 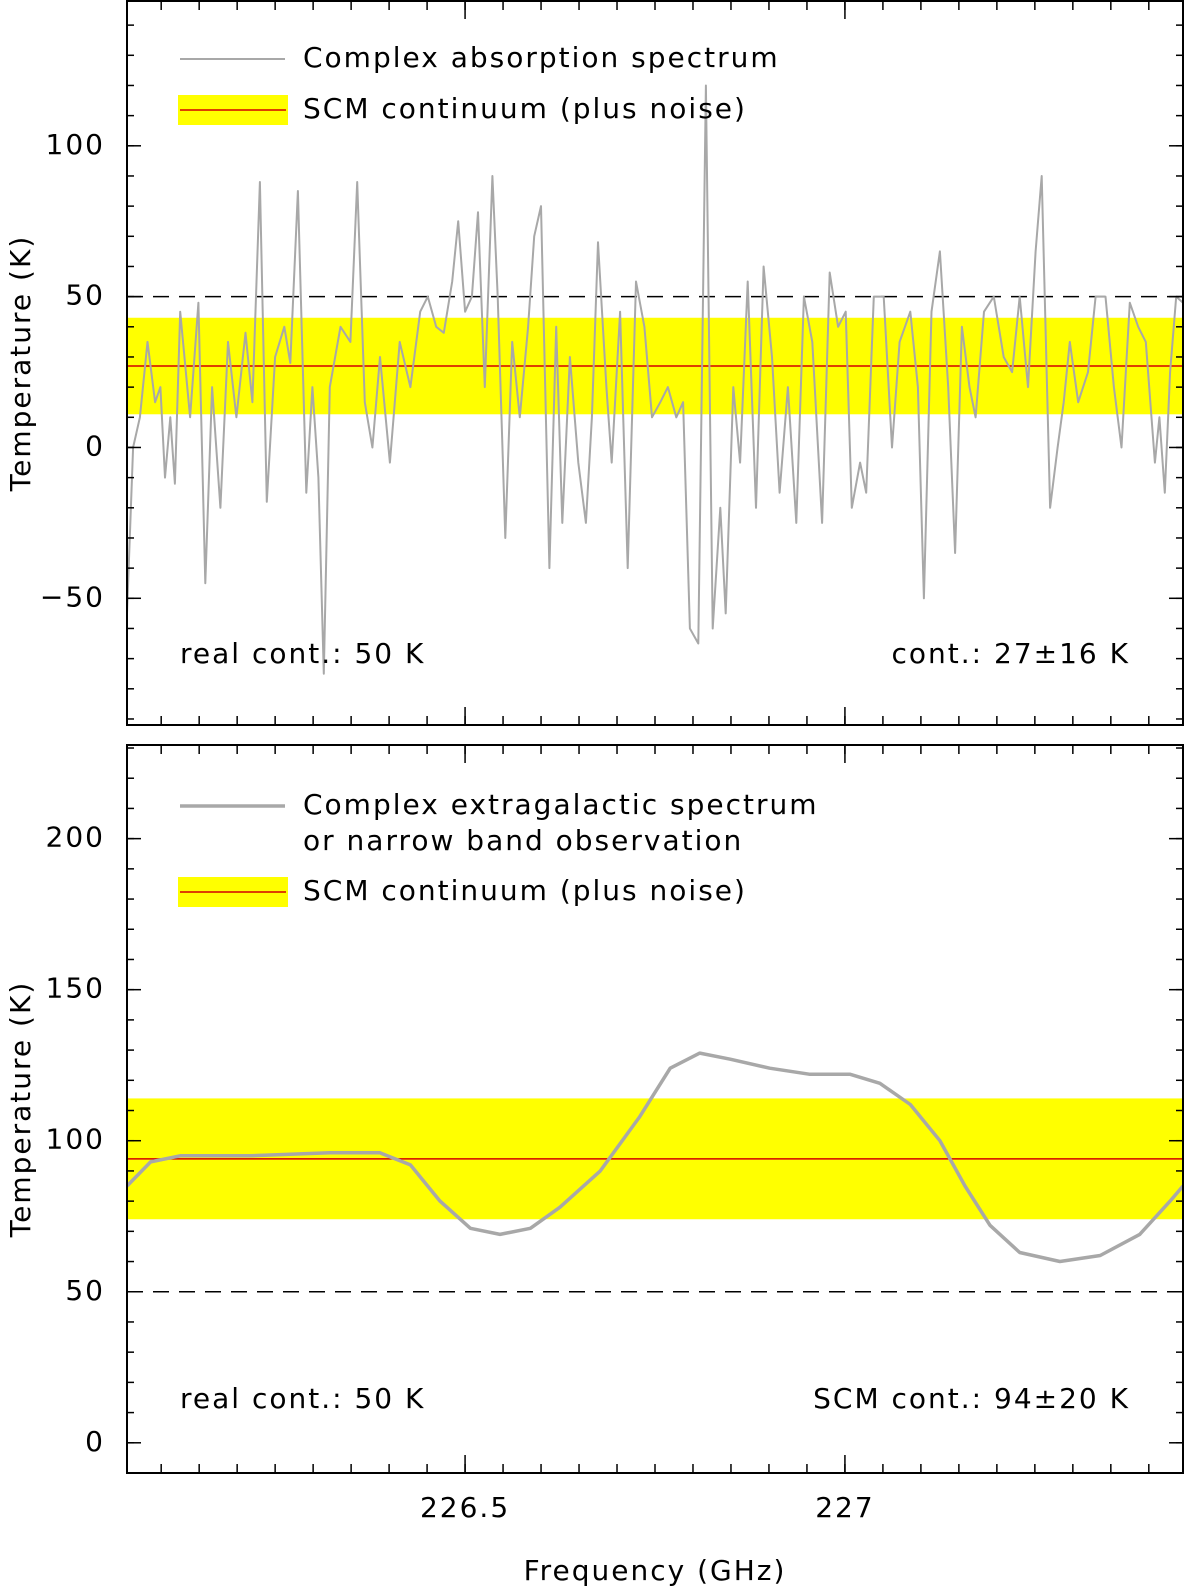 What do you see at coordinates (75, 988) in the screenshot?
I see `y-tick-label: 150` at bounding box center [75, 988].